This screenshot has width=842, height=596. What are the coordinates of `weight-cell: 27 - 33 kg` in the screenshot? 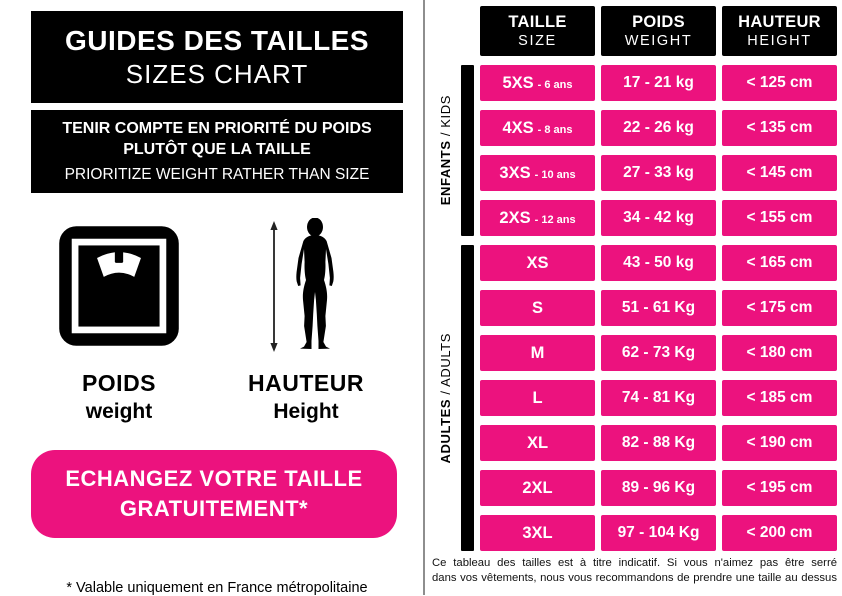 It's located at (658, 173).